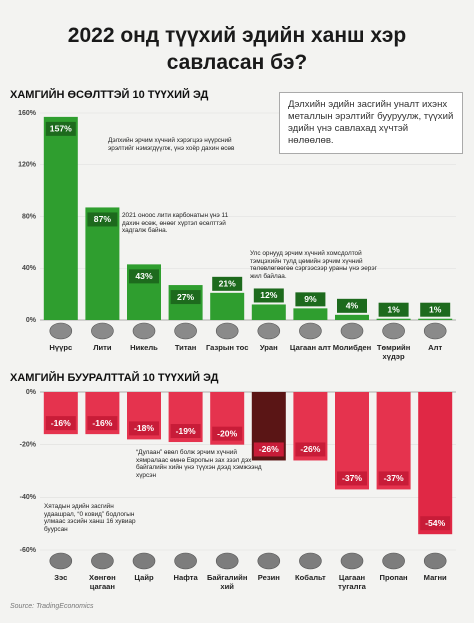  I want to click on x-tick-label: Молибден, so click(352, 347).